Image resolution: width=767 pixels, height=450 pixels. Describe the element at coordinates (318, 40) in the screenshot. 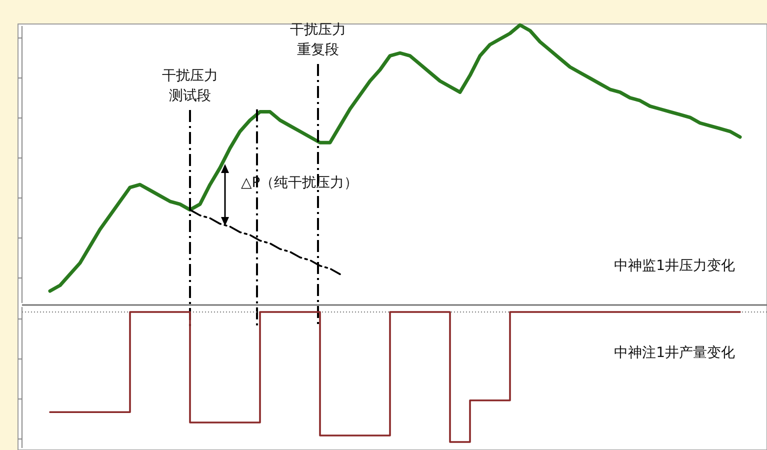

I see `annotation: 干扰压力重复段` at that location.